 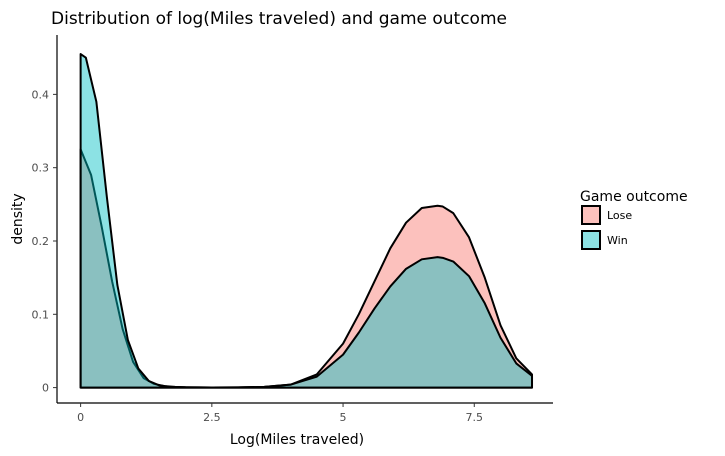 What do you see at coordinates (41, 168) in the screenshot?
I see `y-tick-label: 0.3` at bounding box center [41, 168].